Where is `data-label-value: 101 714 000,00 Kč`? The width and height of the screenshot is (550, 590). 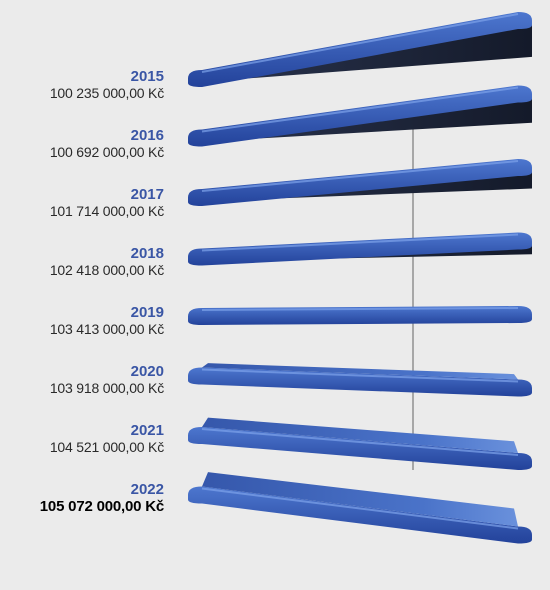 data-label-value: 101 714 000,00 Kč is located at coordinates (106, 211).